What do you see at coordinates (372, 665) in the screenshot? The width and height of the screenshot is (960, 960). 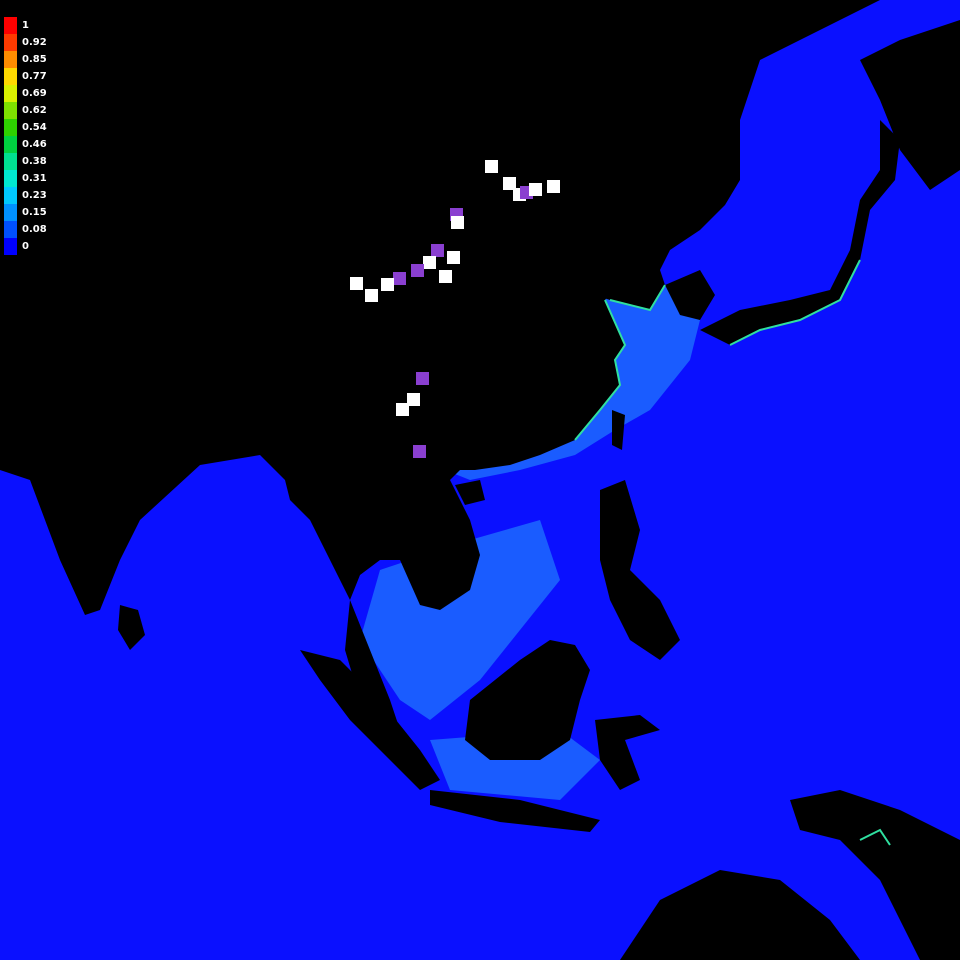 I see `malay-peninsula` at bounding box center [372, 665].